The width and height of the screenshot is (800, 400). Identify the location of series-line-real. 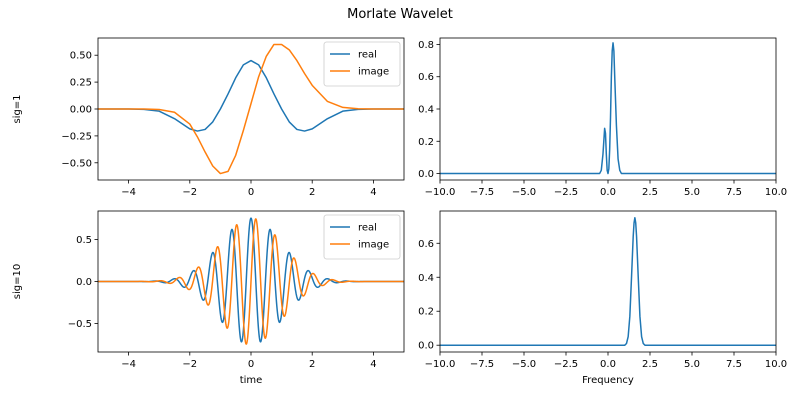
(251, 95).